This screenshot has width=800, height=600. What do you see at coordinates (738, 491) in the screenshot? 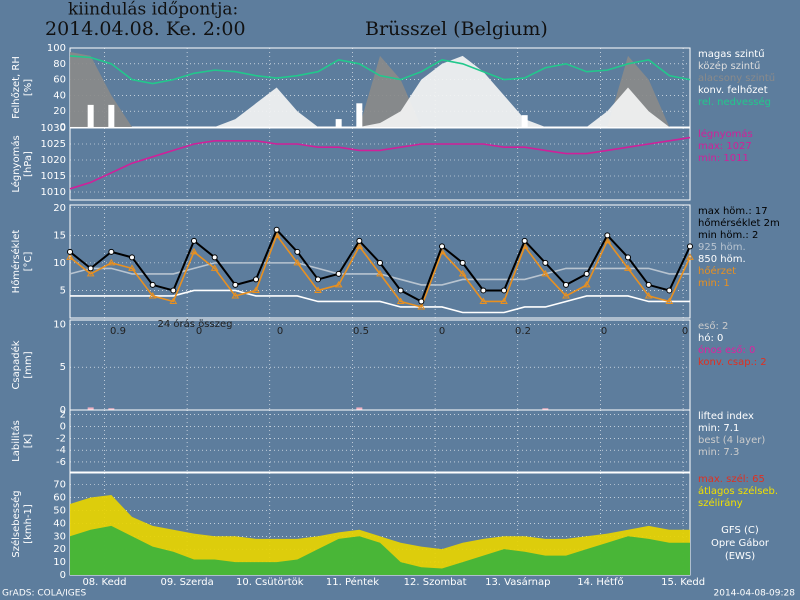
I see `legend-entry: átlagos szélseb.` at bounding box center [738, 491].